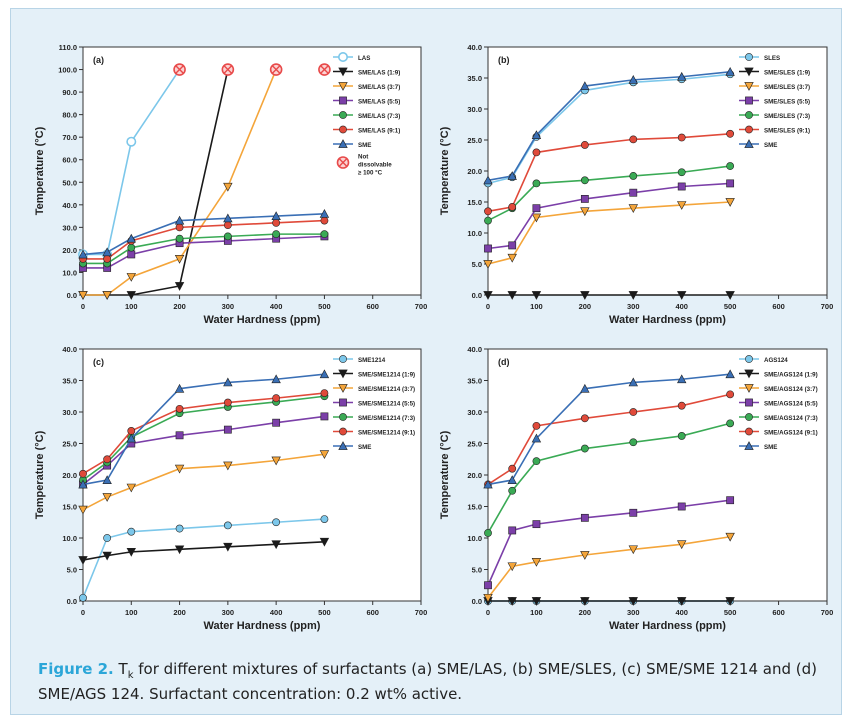 The width and height of the screenshot is (852, 725). Describe the element at coordinates (69, 381) in the screenshot. I see `y-tick-label-c-7: 35.0` at that location.